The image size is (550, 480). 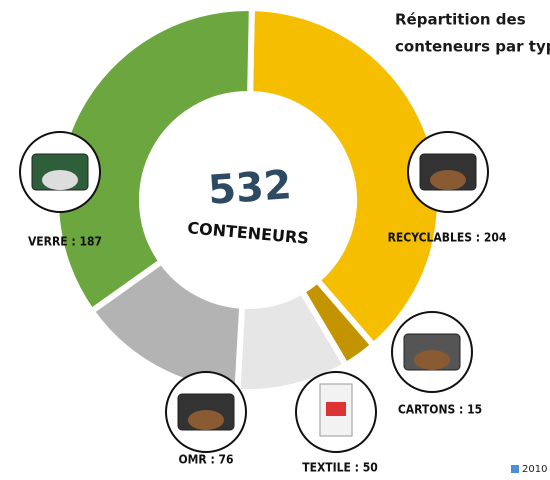 What do you see at coordinates (340, 468) in the screenshot?
I see `data-label: TEXTILE : 50` at bounding box center [340, 468].